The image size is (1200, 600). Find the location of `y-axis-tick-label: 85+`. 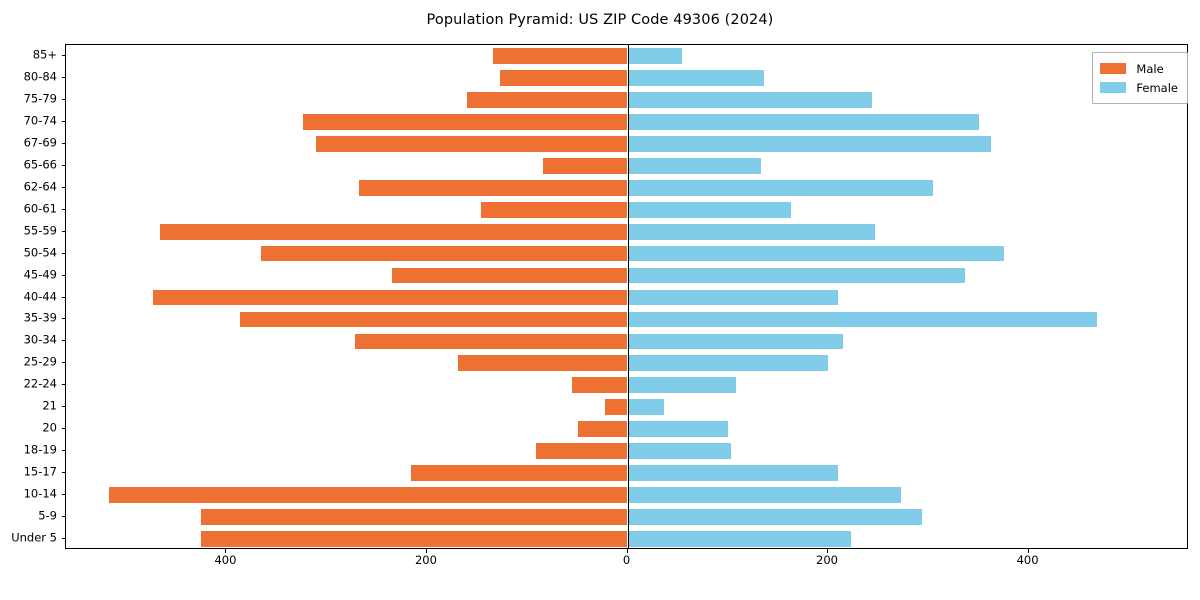

y-axis-tick-label: 85+ is located at coordinates (44, 54).